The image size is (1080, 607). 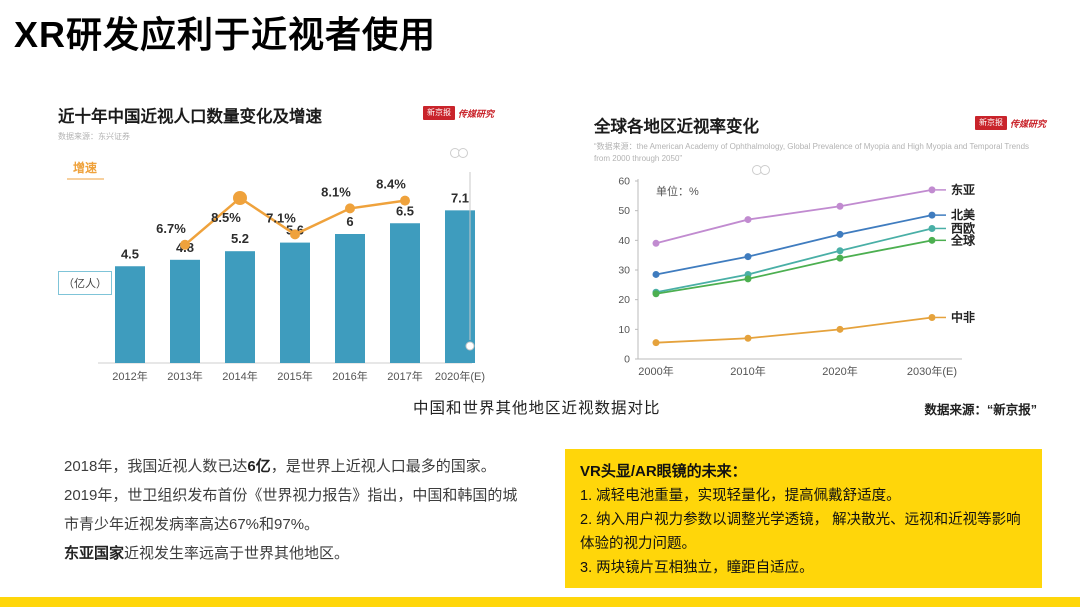 What do you see at coordinates (94, 136) in the screenshot?
I see `chart-source: 数据来源：东兴证券` at bounding box center [94, 136].